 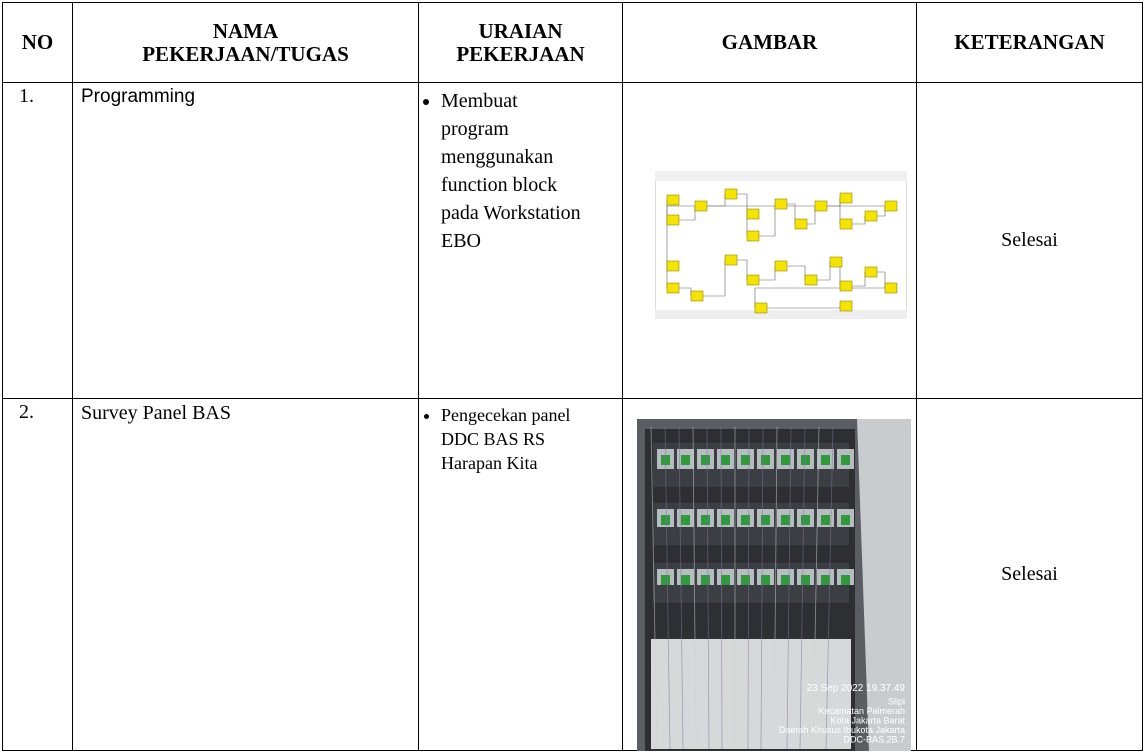 I want to click on photo-stamp: Slipi, so click(x=896, y=702).